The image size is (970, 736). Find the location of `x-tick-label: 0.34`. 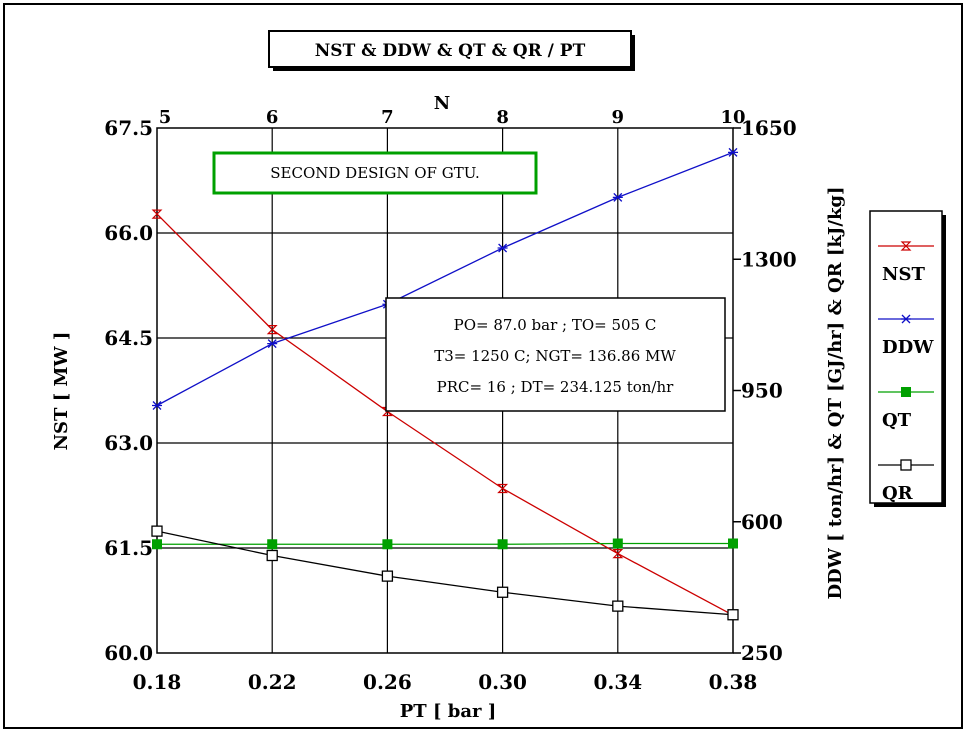

x-tick-label: 0.34 is located at coordinates (617, 682).